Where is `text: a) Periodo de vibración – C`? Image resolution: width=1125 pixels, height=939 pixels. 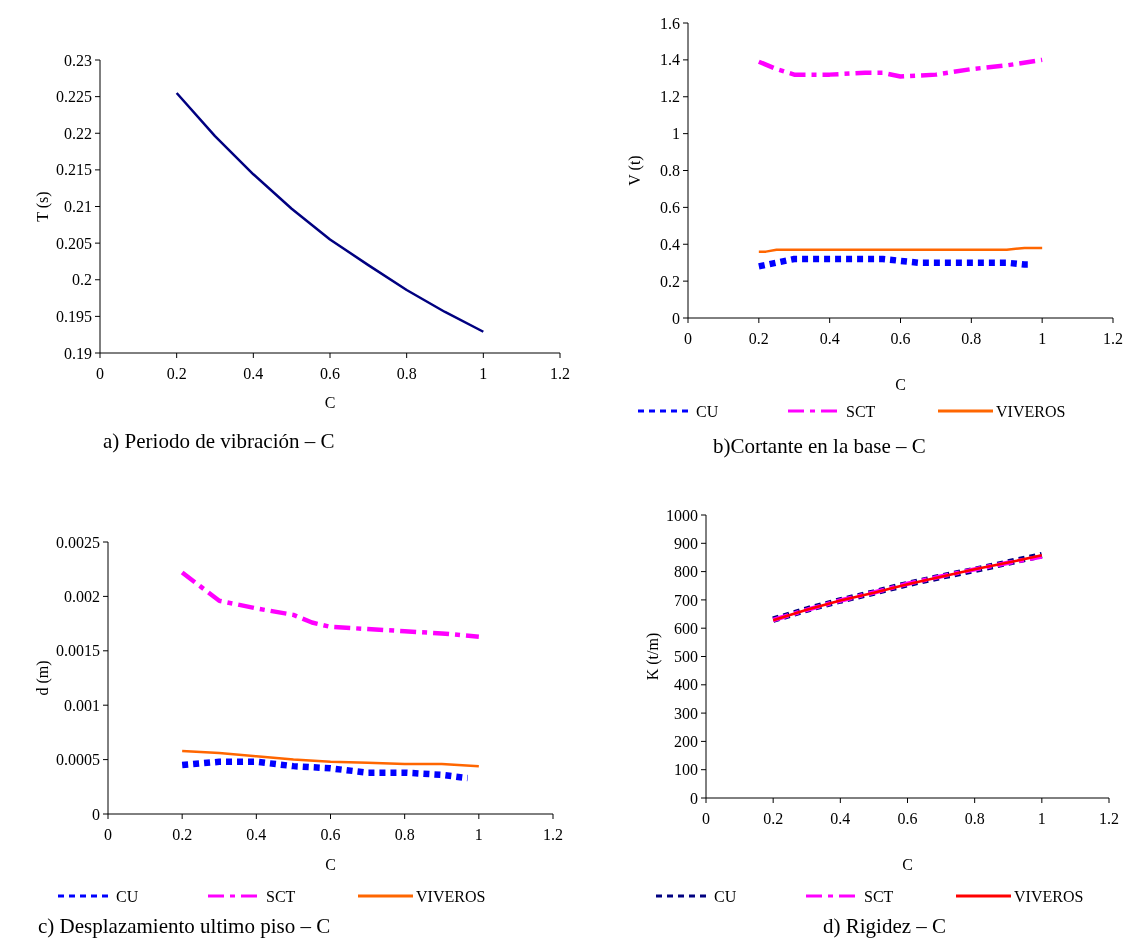 text: a) Periodo de vibración – C is located at coordinates (219, 441).